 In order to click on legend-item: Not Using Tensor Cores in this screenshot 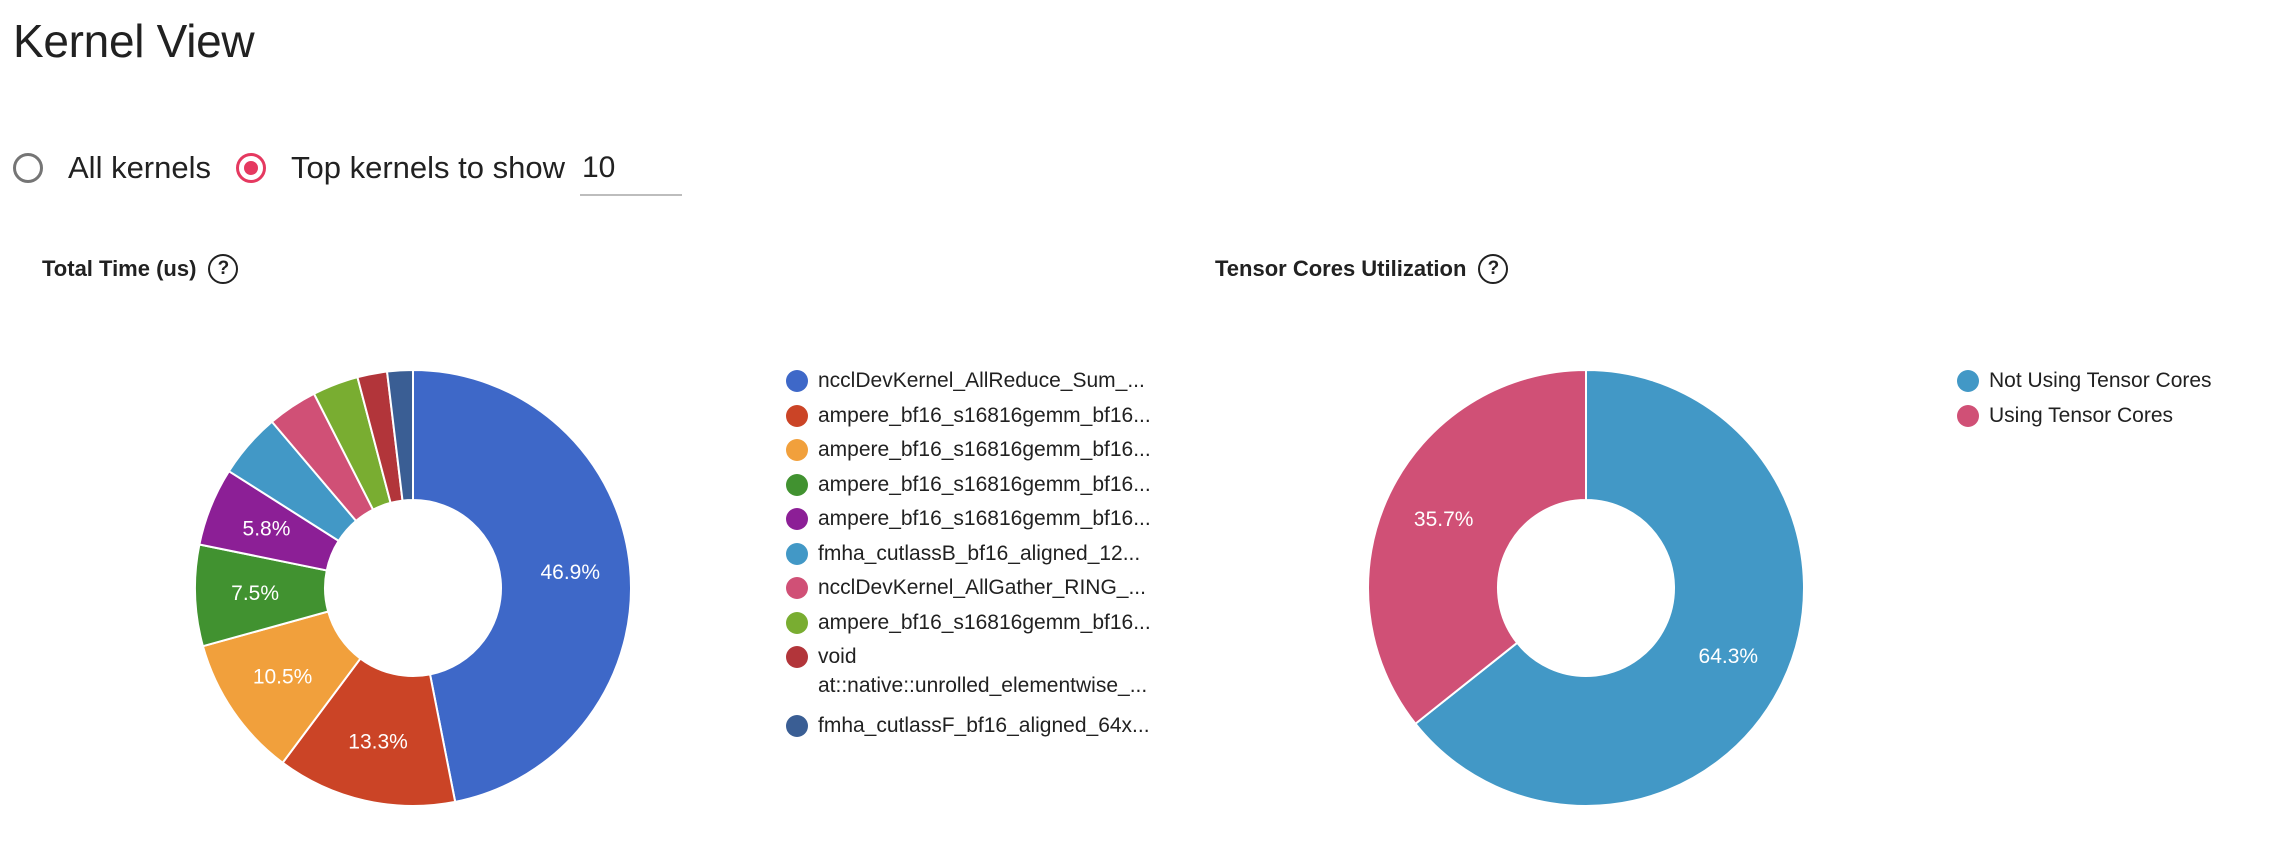, I will do `click(2084, 380)`.